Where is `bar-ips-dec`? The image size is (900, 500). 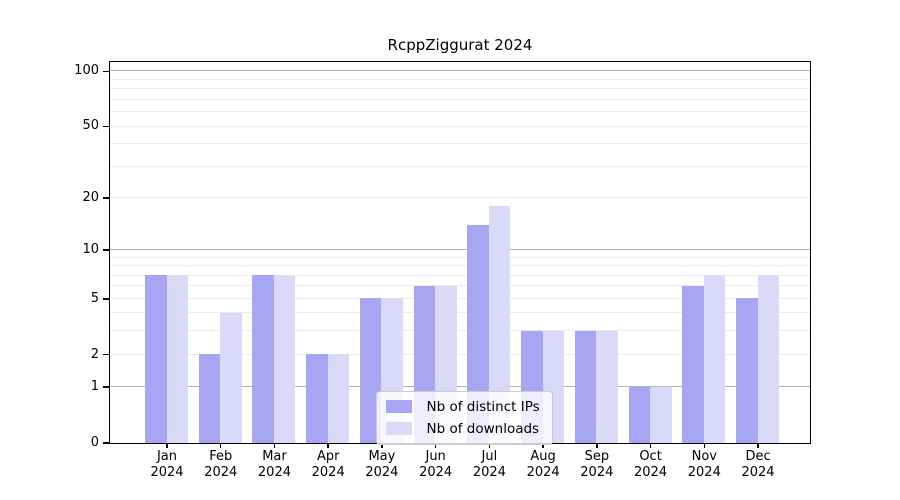 bar-ips-dec is located at coordinates (747, 370).